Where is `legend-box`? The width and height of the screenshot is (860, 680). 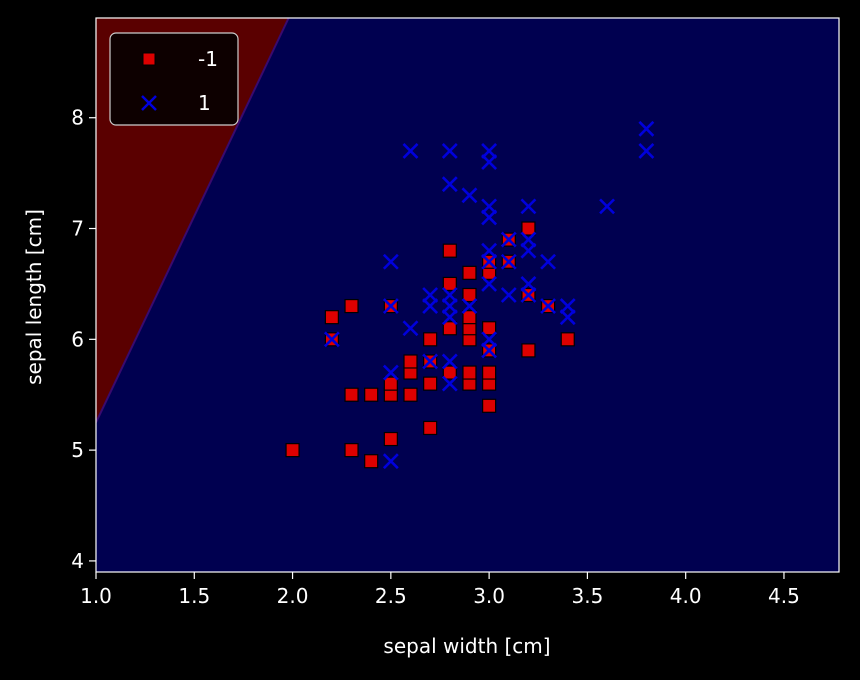 legend-box is located at coordinates (174, 79).